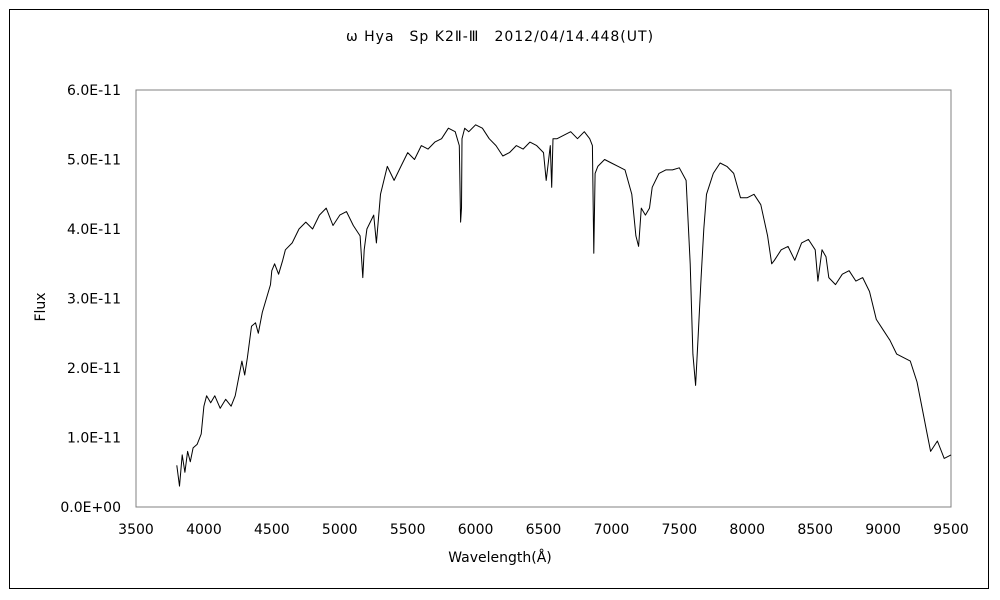 The image size is (1000, 600). Describe the element at coordinates (94, 230) in the screenshot. I see `y-tick-label: 4.0E-11` at that location.